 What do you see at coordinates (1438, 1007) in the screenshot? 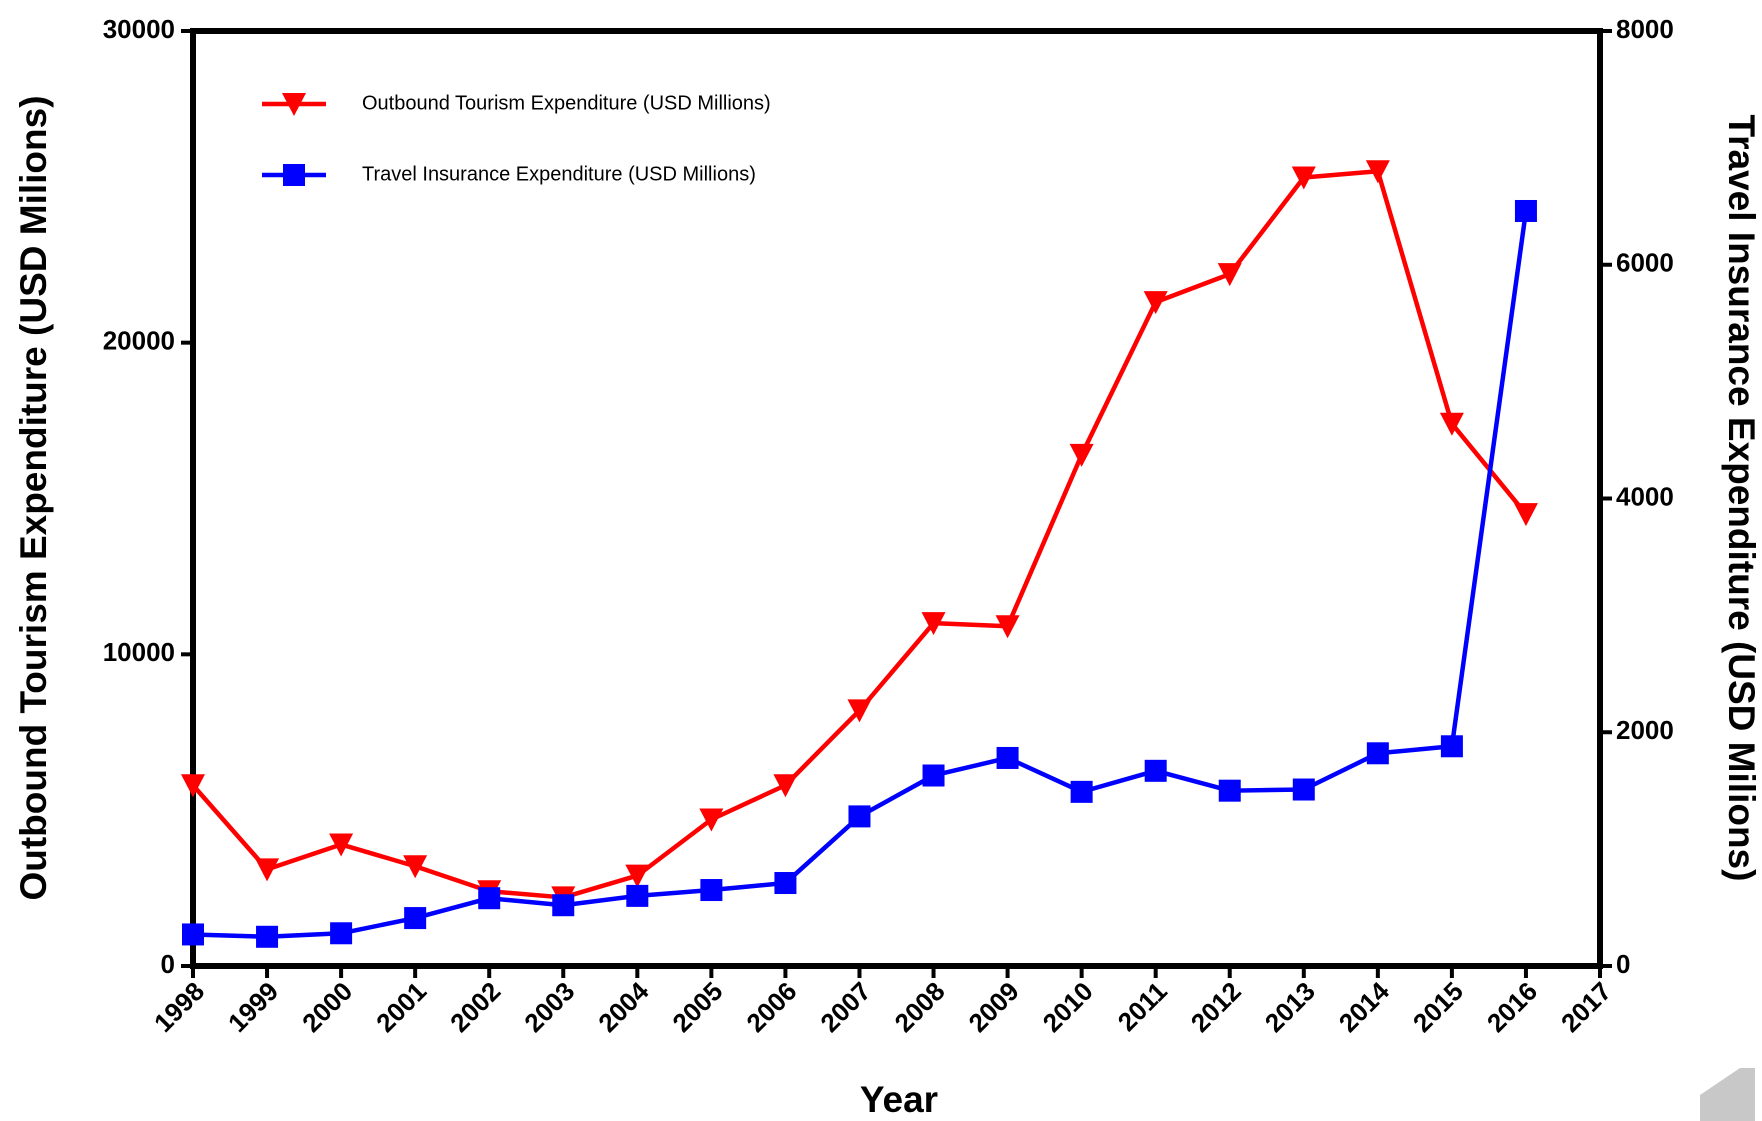
I see `x-tick-label: 2015` at bounding box center [1438, 1007].